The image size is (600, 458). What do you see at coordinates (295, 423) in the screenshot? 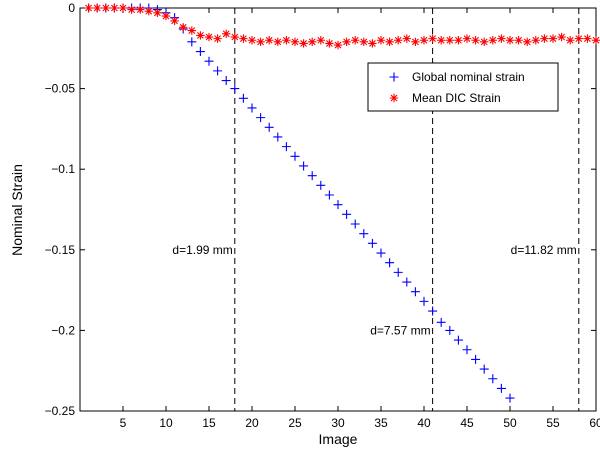
I see `x-tick-label: 25` at bounding box center [295, 423].